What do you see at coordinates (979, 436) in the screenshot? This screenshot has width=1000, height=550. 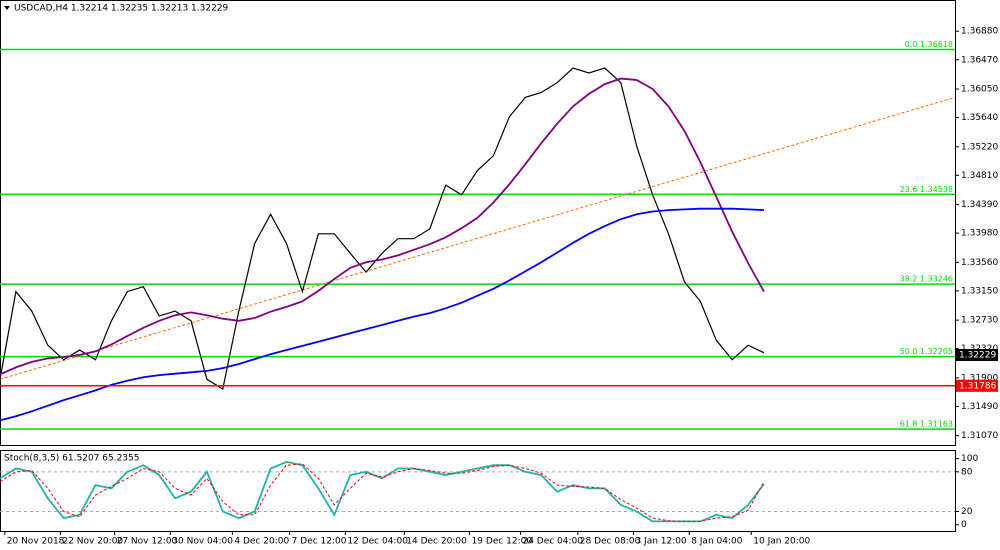 I see `y-tick-label: 1.31070` at bounding box center [979, 436].